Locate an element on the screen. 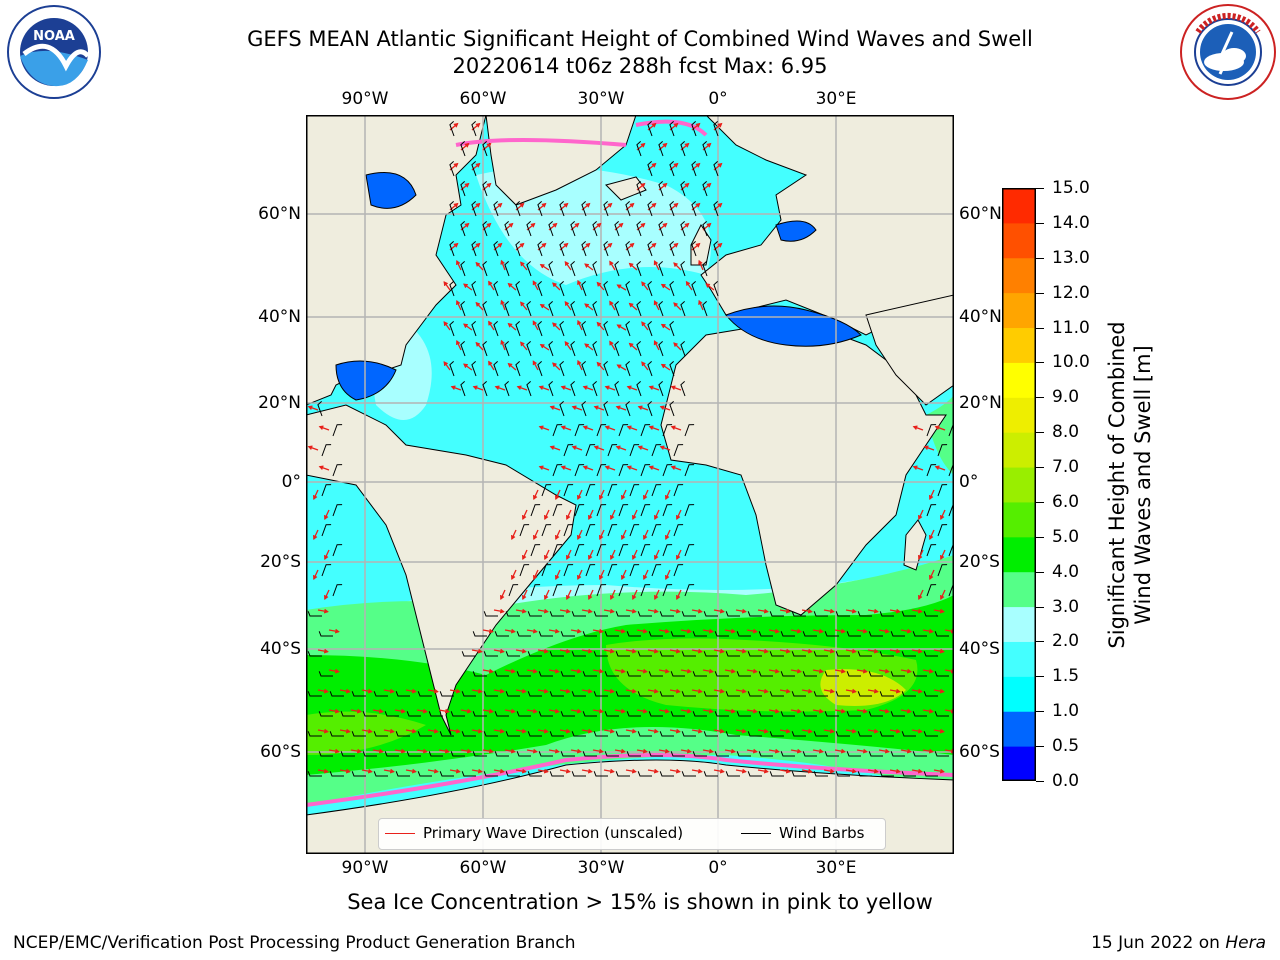 This screenshot has height=960, width=1280. generation-date: 15 Jun 2022 on Hera is located at coordinates (1178, 943).